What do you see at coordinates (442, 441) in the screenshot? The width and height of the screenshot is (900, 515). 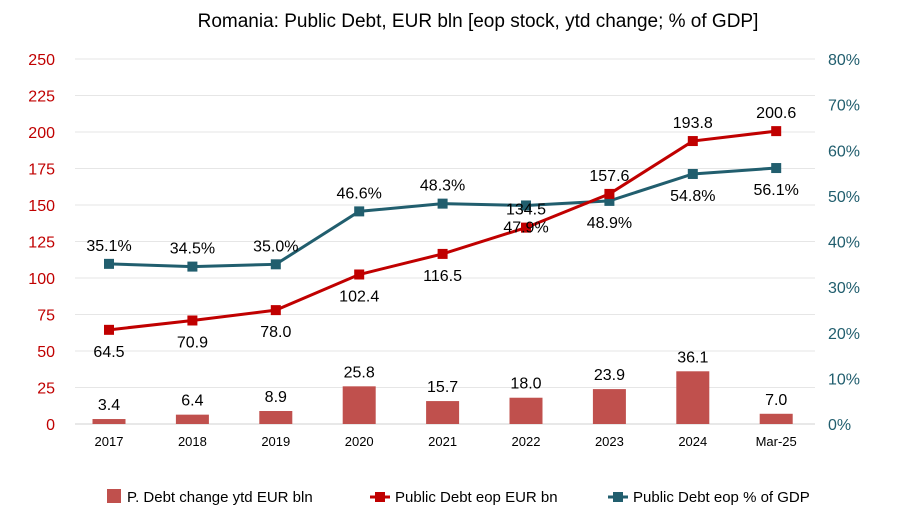 I see `x-tick-label: 2021` at bounding box center [442, 441].